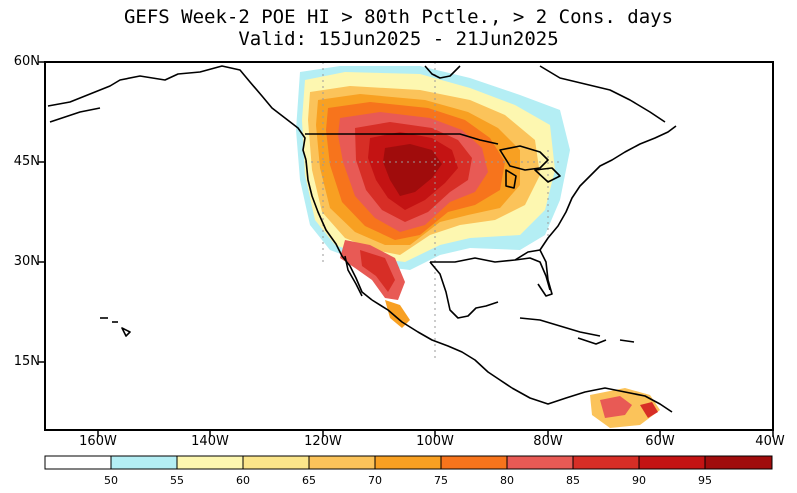  Describe the element at coordinates (98, 441) in the screenshot. I see `lon-label-160w: 160W` at that location.